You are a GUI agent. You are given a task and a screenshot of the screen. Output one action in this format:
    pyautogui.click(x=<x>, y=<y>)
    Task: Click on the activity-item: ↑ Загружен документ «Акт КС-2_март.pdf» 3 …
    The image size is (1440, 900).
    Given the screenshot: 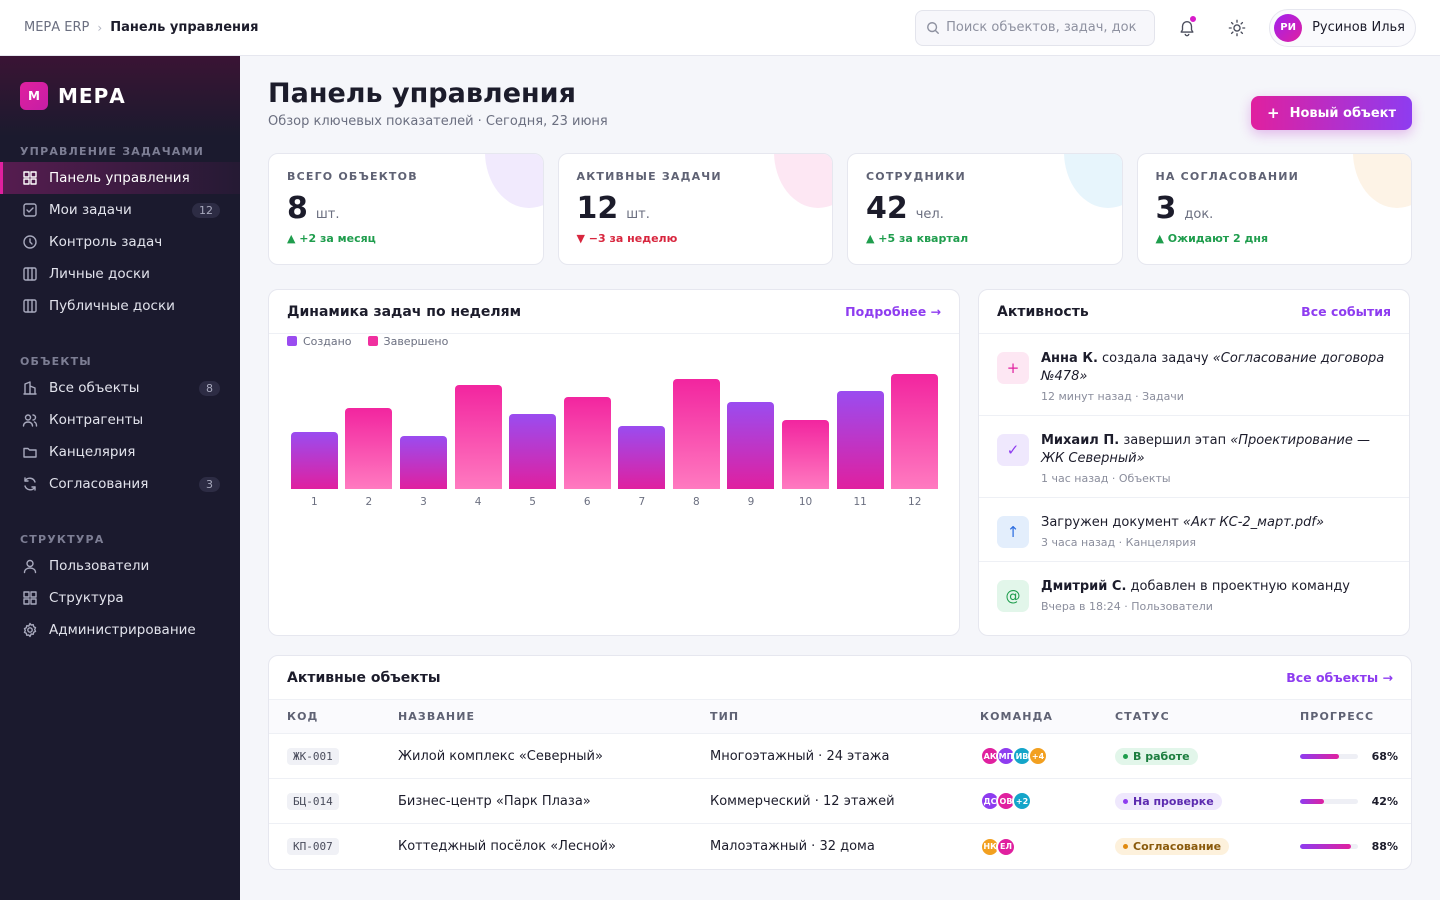 What is the action you would take?
    pyautogui.click(x=1194, y=530)
    